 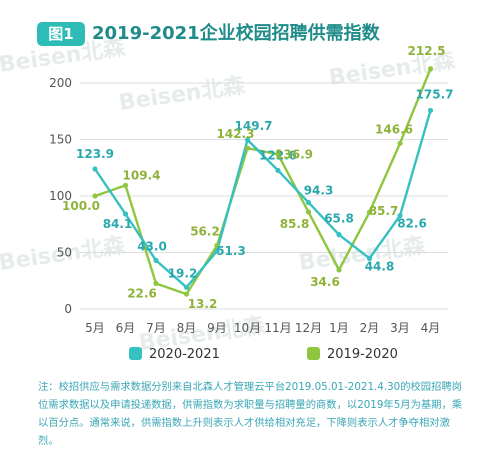 I want to click on data-label: 84.1, so click(x=118, y=224).